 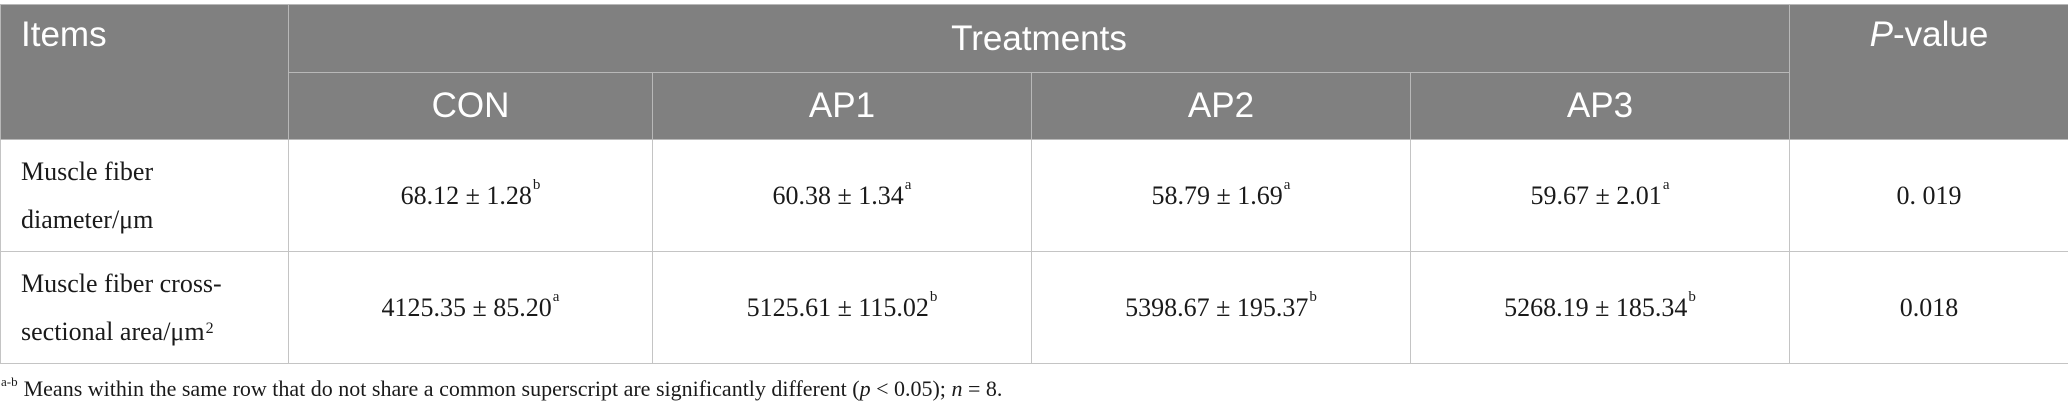 What do you see at coordinates (911, 388) in the screenshot?
I see `footnote-text: < 0.05);` at bounding box center [911, 388].